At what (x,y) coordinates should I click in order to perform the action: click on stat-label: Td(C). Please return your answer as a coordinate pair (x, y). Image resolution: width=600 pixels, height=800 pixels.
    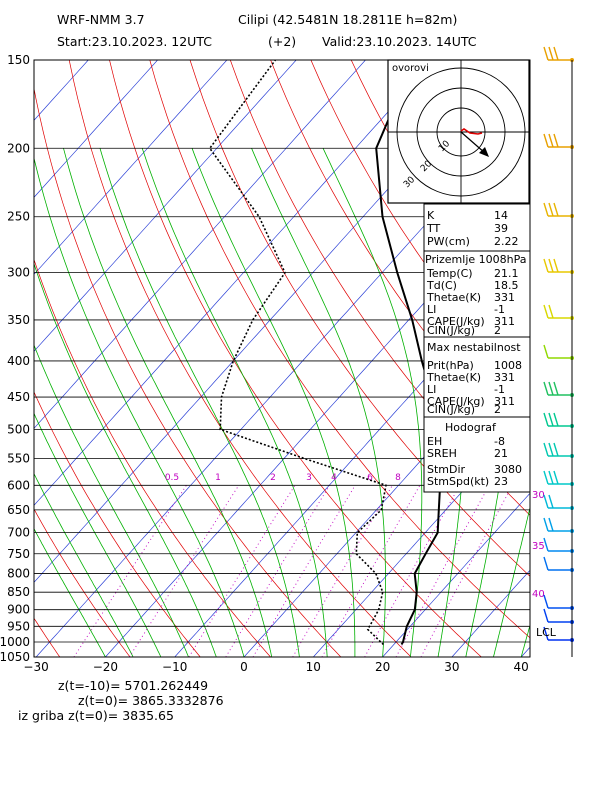
    Looking at the image, I should click on (441, 285).